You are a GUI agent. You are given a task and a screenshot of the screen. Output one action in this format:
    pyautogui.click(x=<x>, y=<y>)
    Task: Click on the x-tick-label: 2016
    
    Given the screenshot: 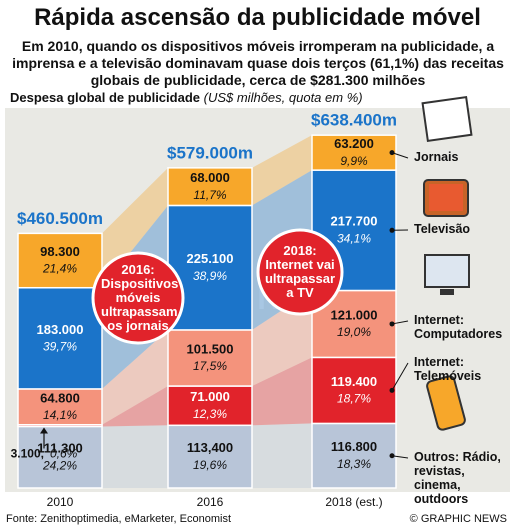 What is the action you would take?
    pyautogui.click(x=210, y=502)
    